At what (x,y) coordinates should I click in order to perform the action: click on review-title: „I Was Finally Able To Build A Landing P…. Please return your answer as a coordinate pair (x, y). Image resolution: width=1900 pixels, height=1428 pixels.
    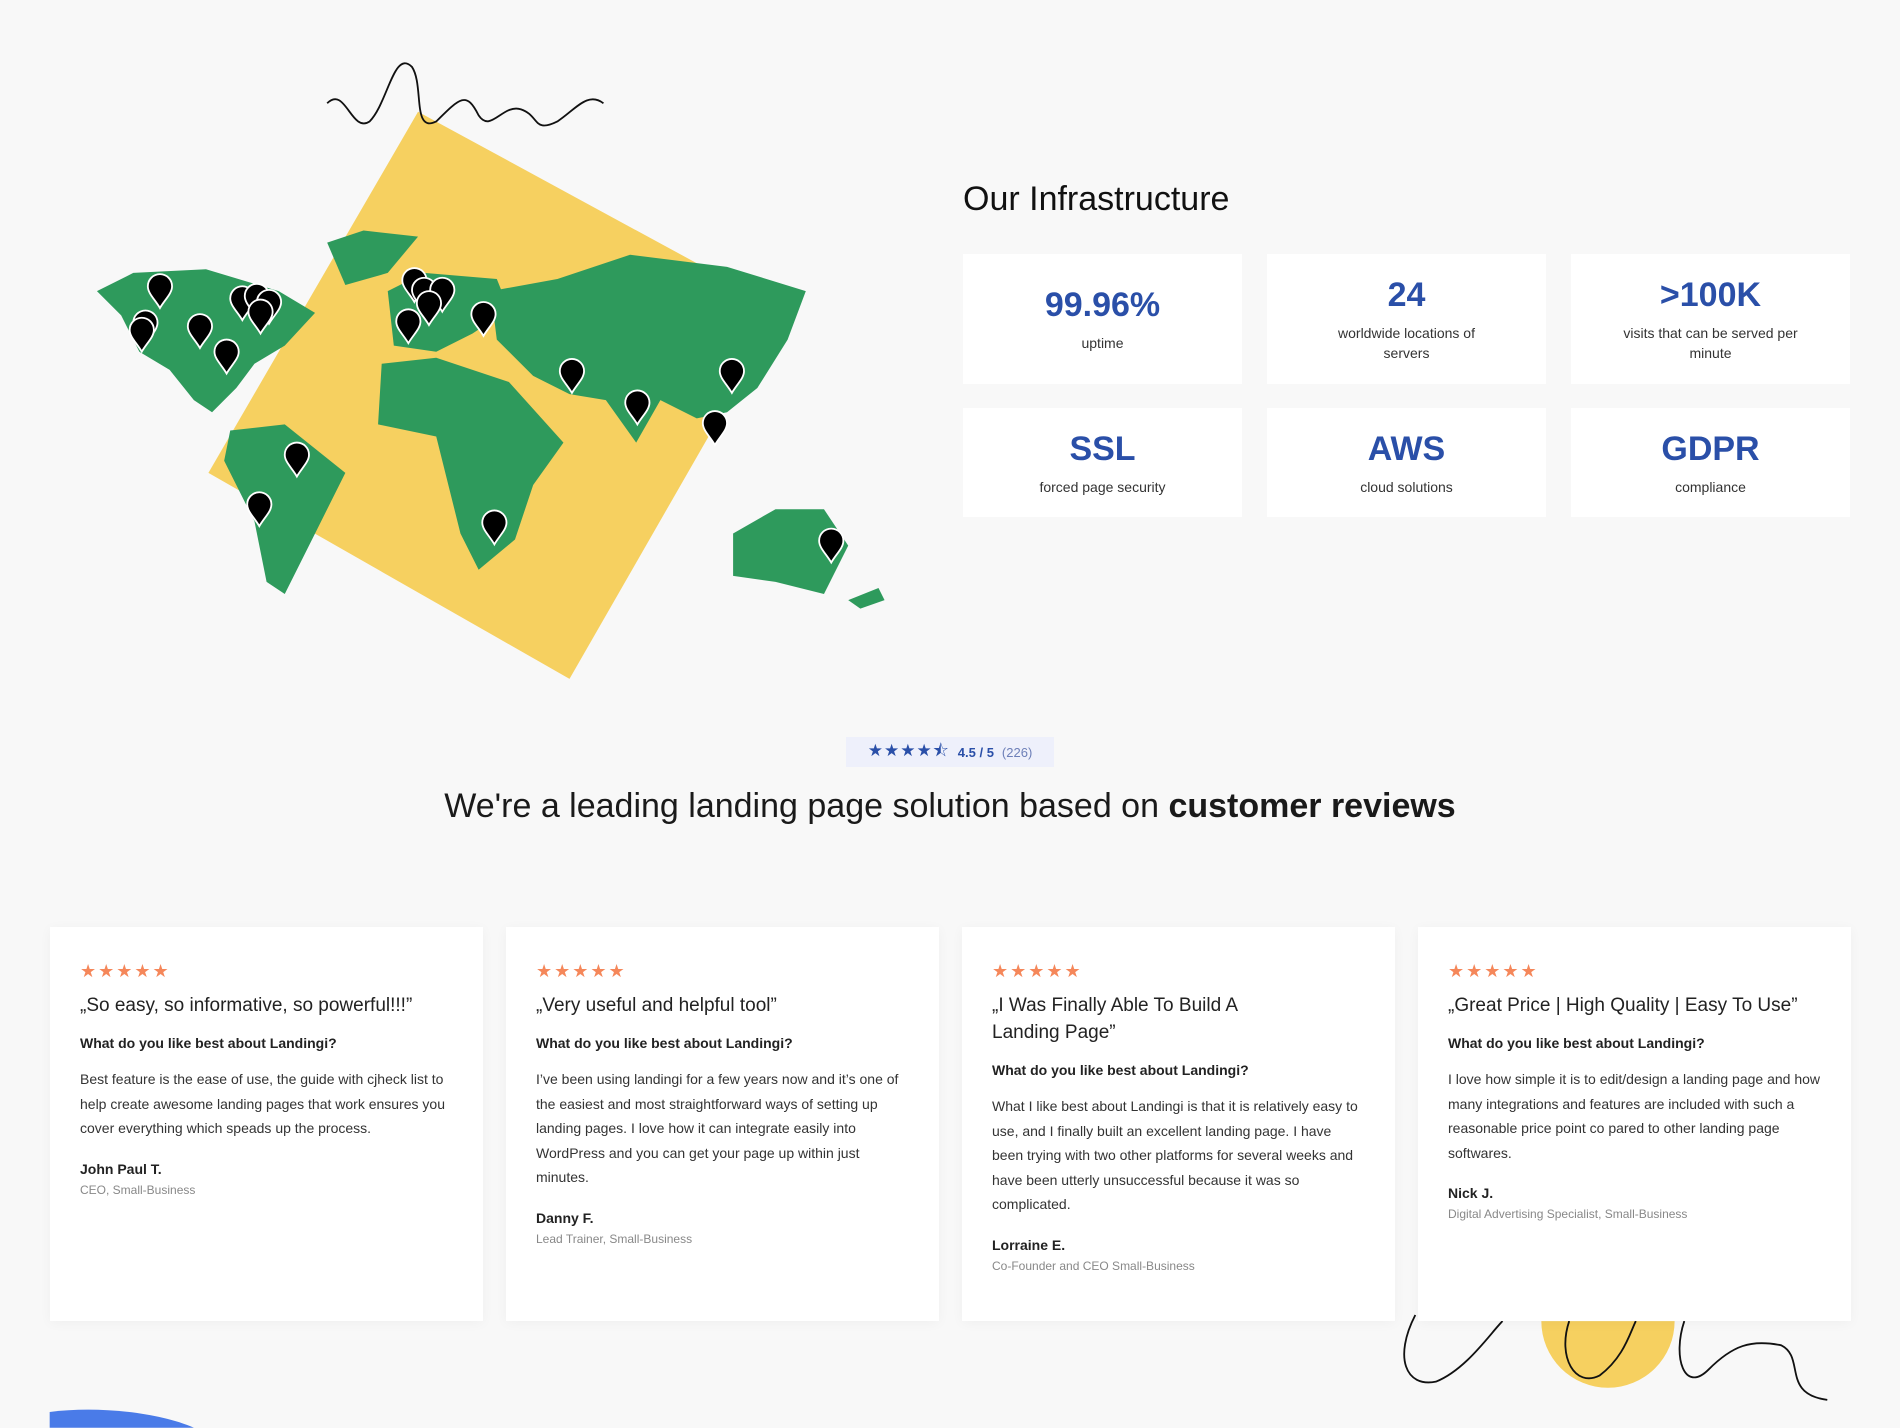
    Looking at the image, I should click on (1115, 1019).